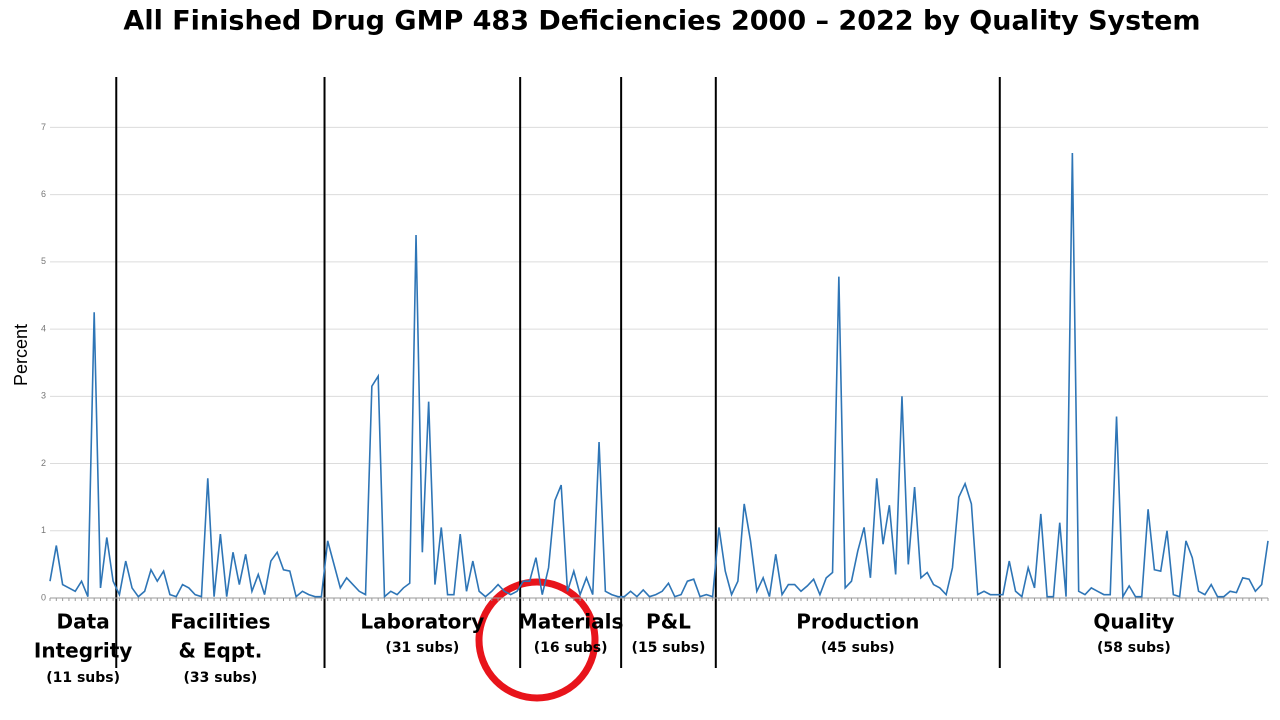  What do you see at coordinates (669, 648) in the screenshot?
I see `group-subs: (15 subs)` at bounding box center [669, 648].